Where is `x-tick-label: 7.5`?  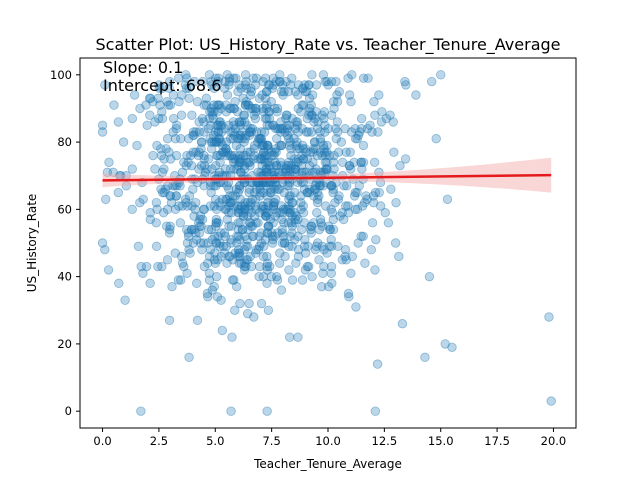 x-tick-label: 7.5 is located at coordinates (271, 441).